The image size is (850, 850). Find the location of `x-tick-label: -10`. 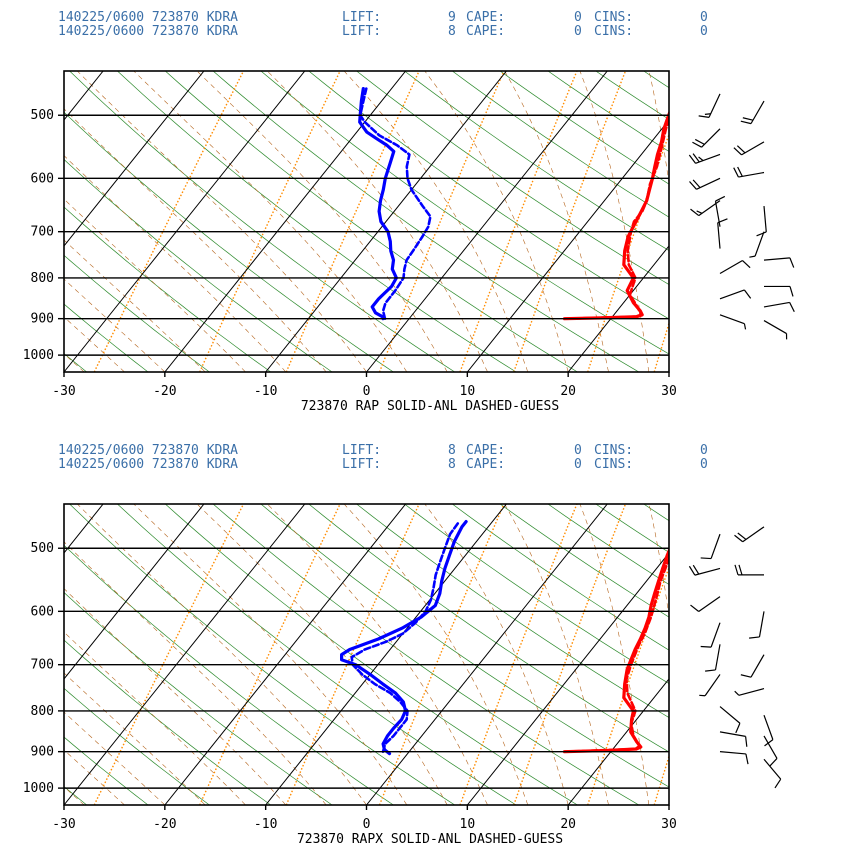

x-tick-label: -10 is located at coordinates (265, 391).